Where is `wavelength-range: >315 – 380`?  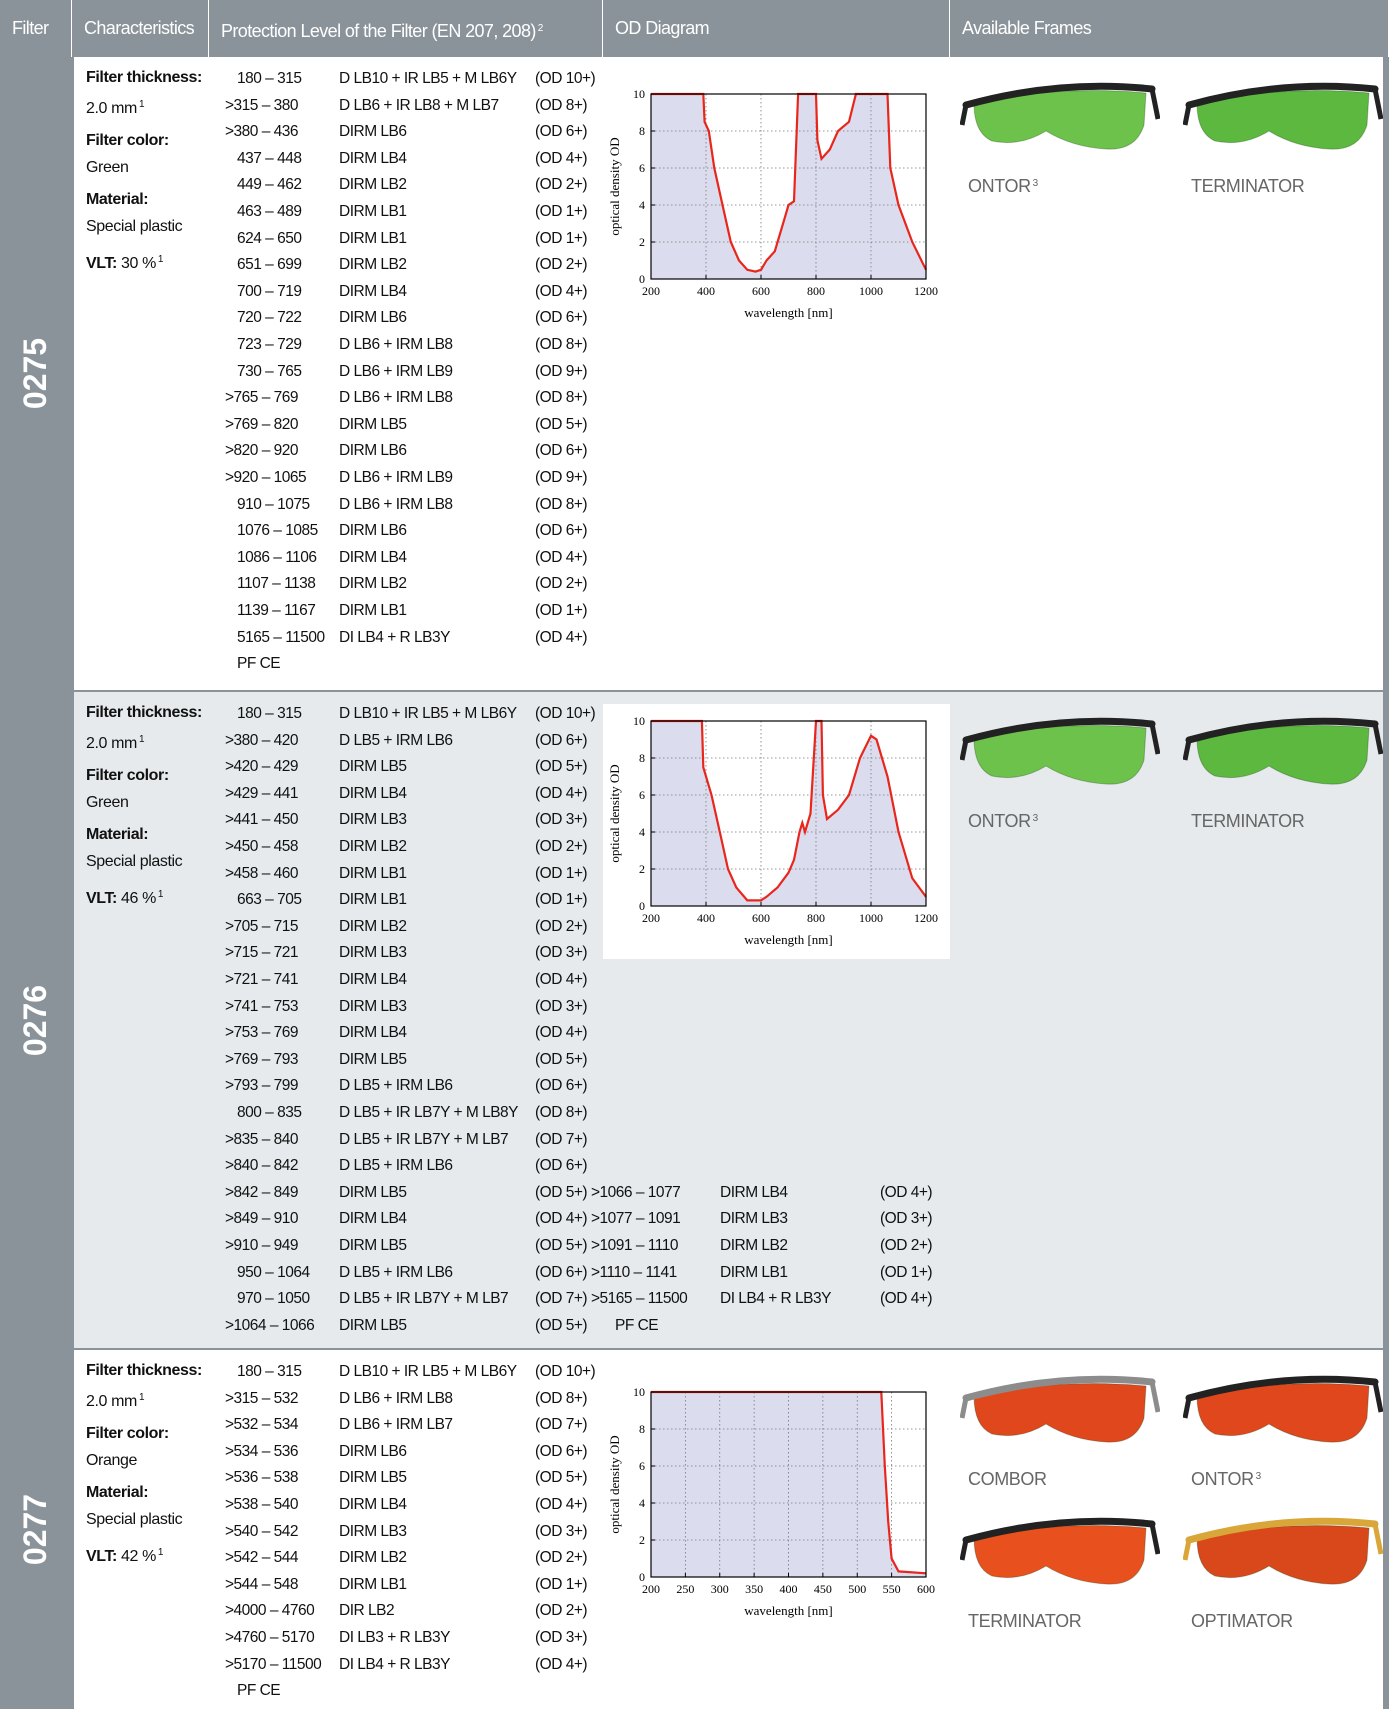 wavelength-range: >315 – 380 is located at coordinates (262, 105).